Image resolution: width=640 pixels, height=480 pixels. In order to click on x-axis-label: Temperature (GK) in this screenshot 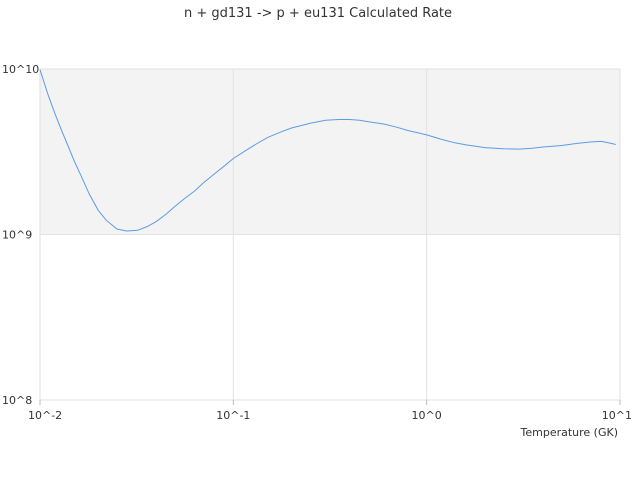, I will do `click(569, 432)`.